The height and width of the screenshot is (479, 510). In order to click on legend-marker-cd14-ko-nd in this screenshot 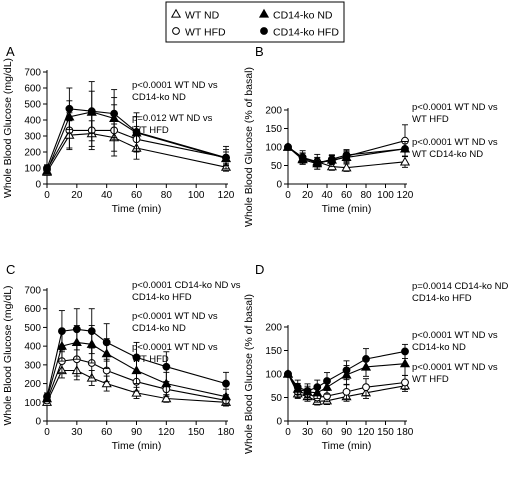, I will do `click(264, 13)`.